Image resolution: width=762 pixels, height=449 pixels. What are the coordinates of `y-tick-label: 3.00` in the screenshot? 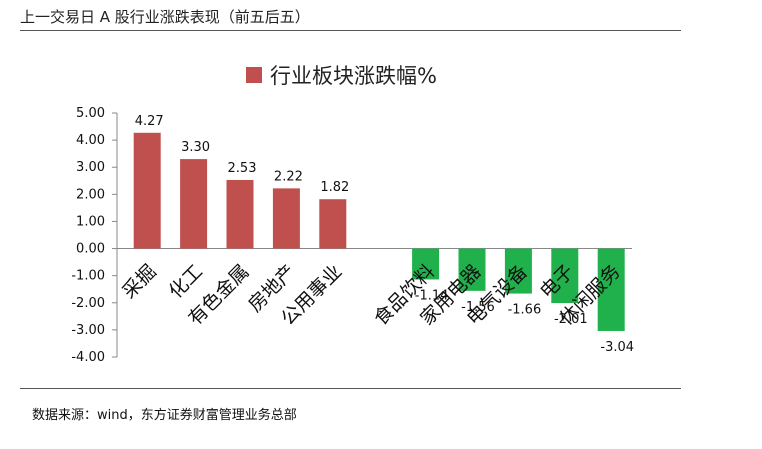 It's located at (90, 167).